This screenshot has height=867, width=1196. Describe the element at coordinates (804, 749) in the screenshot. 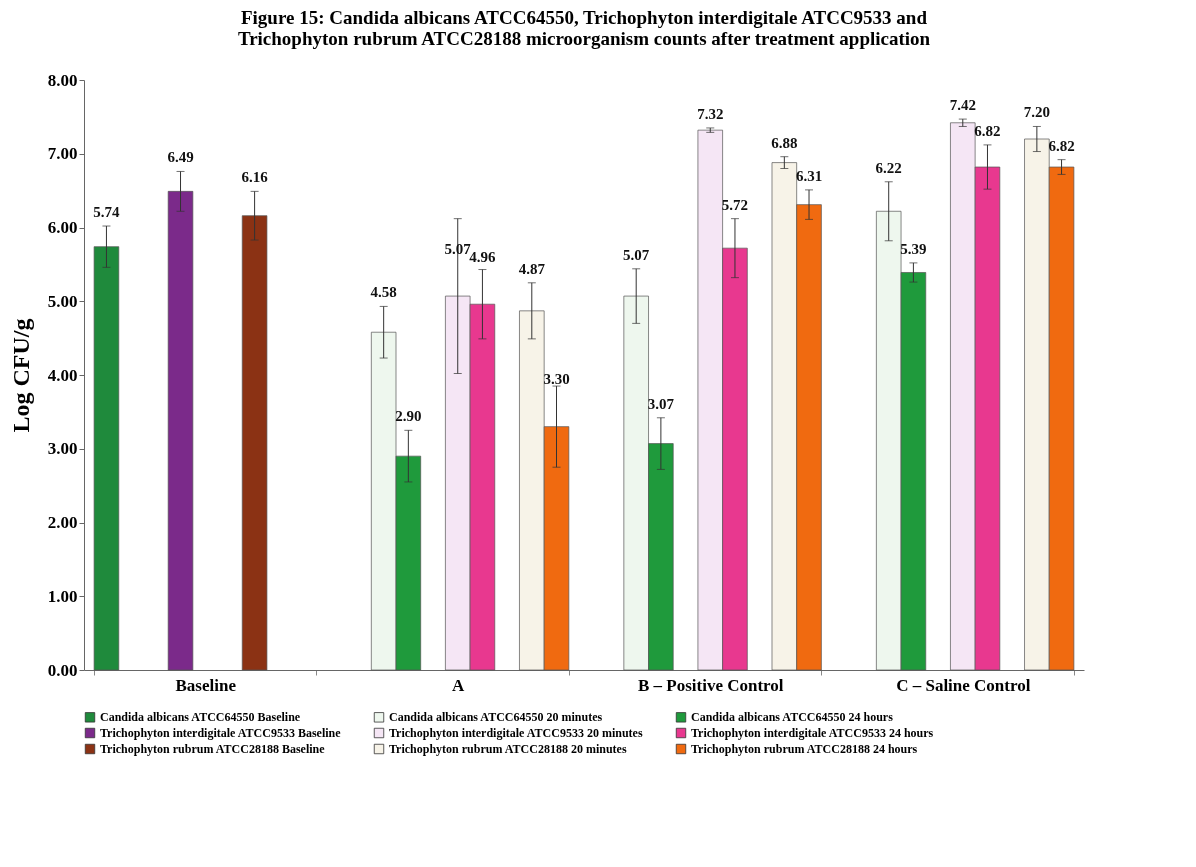

I see `legend-label: Trichophyton rubrum ATCC28188 24 hours` at that location.